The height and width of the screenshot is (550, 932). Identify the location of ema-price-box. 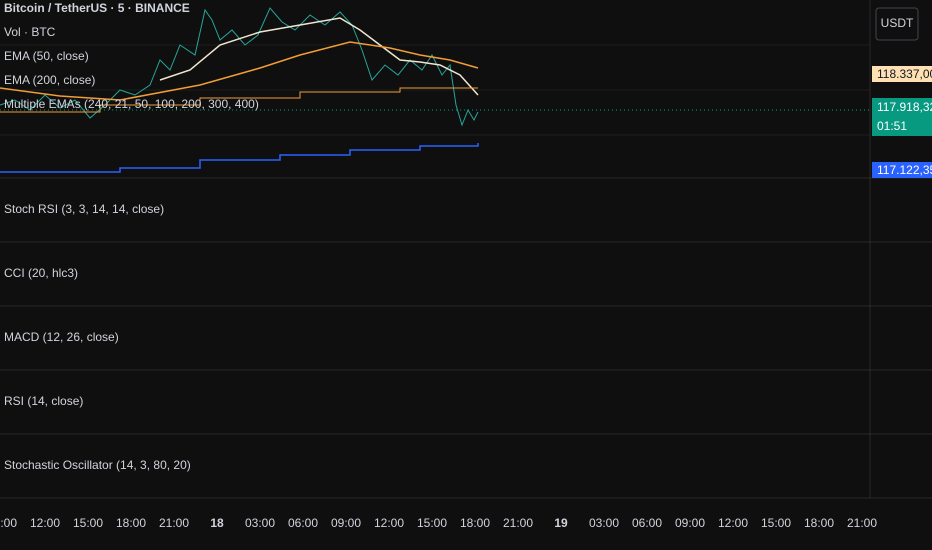
(902, 74).